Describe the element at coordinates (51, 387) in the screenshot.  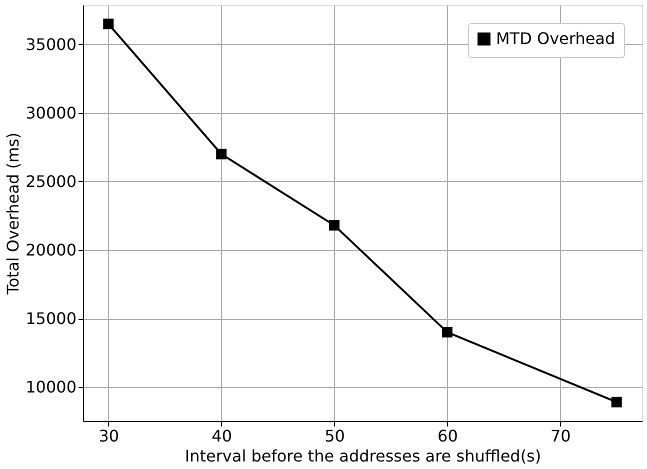
I see `y-tick-label: 10000` at that location.